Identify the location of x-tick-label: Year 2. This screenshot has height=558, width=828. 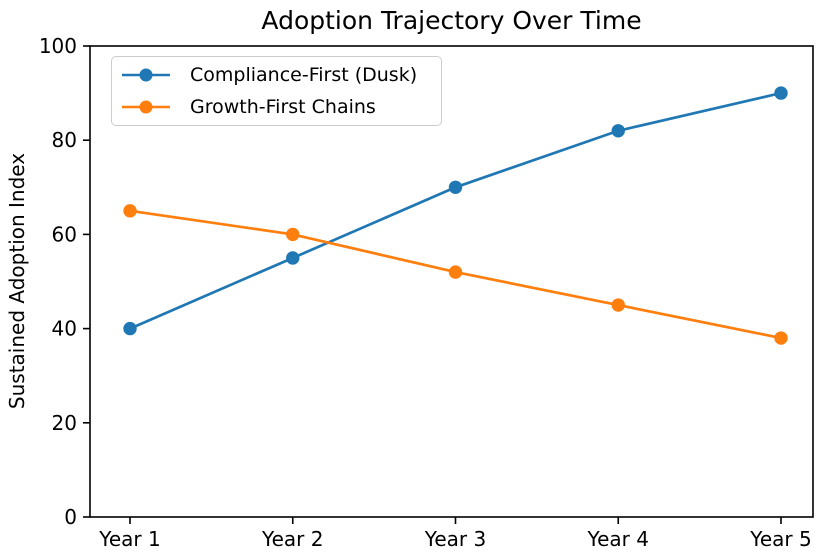
(292, 539).